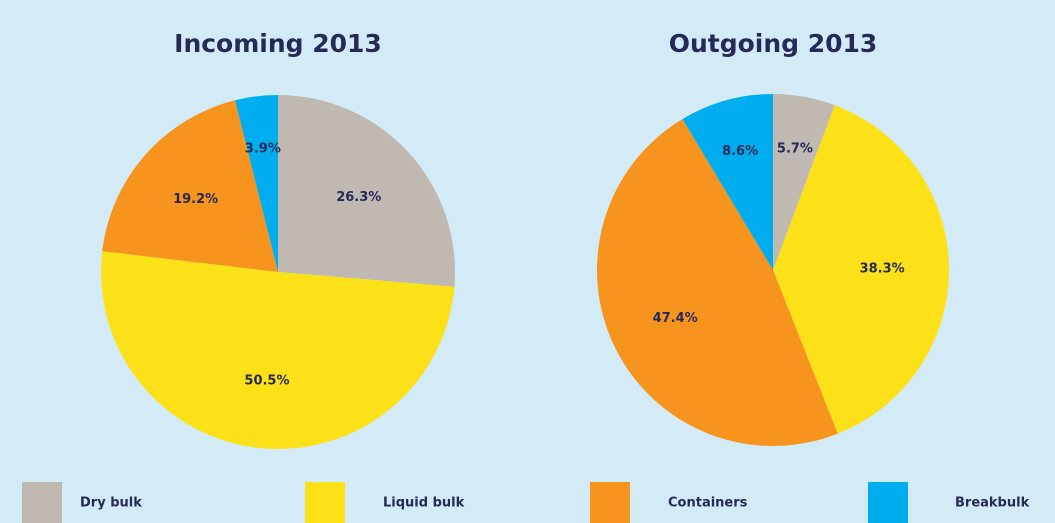  I want to click on data-label: 8.6%, so click(740, 151).